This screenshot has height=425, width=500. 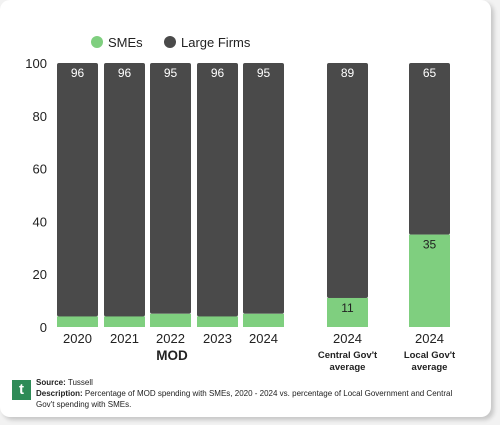 I want to click on y-axis: 0 20 40 60 80 100, so click(x=36, y=195).